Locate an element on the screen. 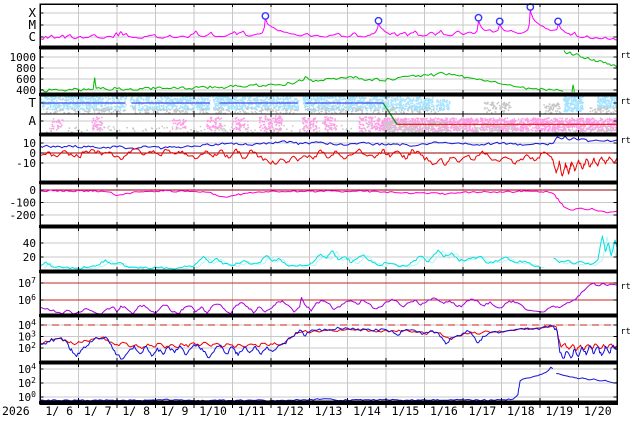 The image size is (634, 424). x-tick-label: 1/17 is located at coordinates (483, 411).